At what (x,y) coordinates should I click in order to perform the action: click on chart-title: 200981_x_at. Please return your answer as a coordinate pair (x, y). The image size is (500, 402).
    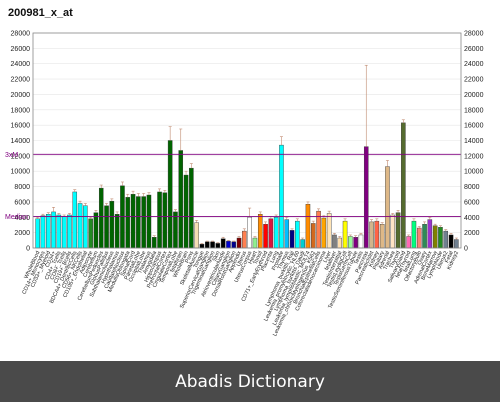
    Looking at the image, I should click on (40, 13).